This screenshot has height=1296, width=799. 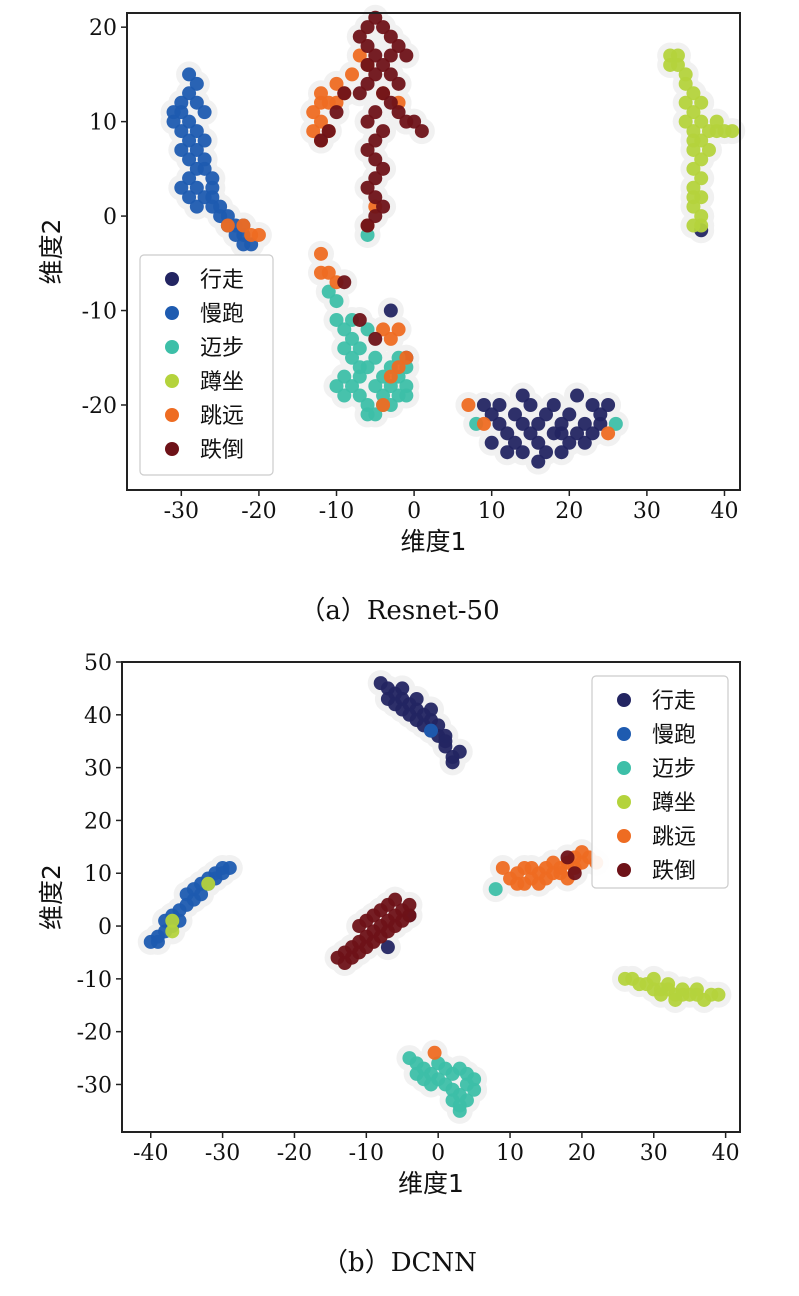 What do you see at coordinates (98, 769) in the screenshot?
I see `y-tick-label: 30` at bounding box center [98, 769].